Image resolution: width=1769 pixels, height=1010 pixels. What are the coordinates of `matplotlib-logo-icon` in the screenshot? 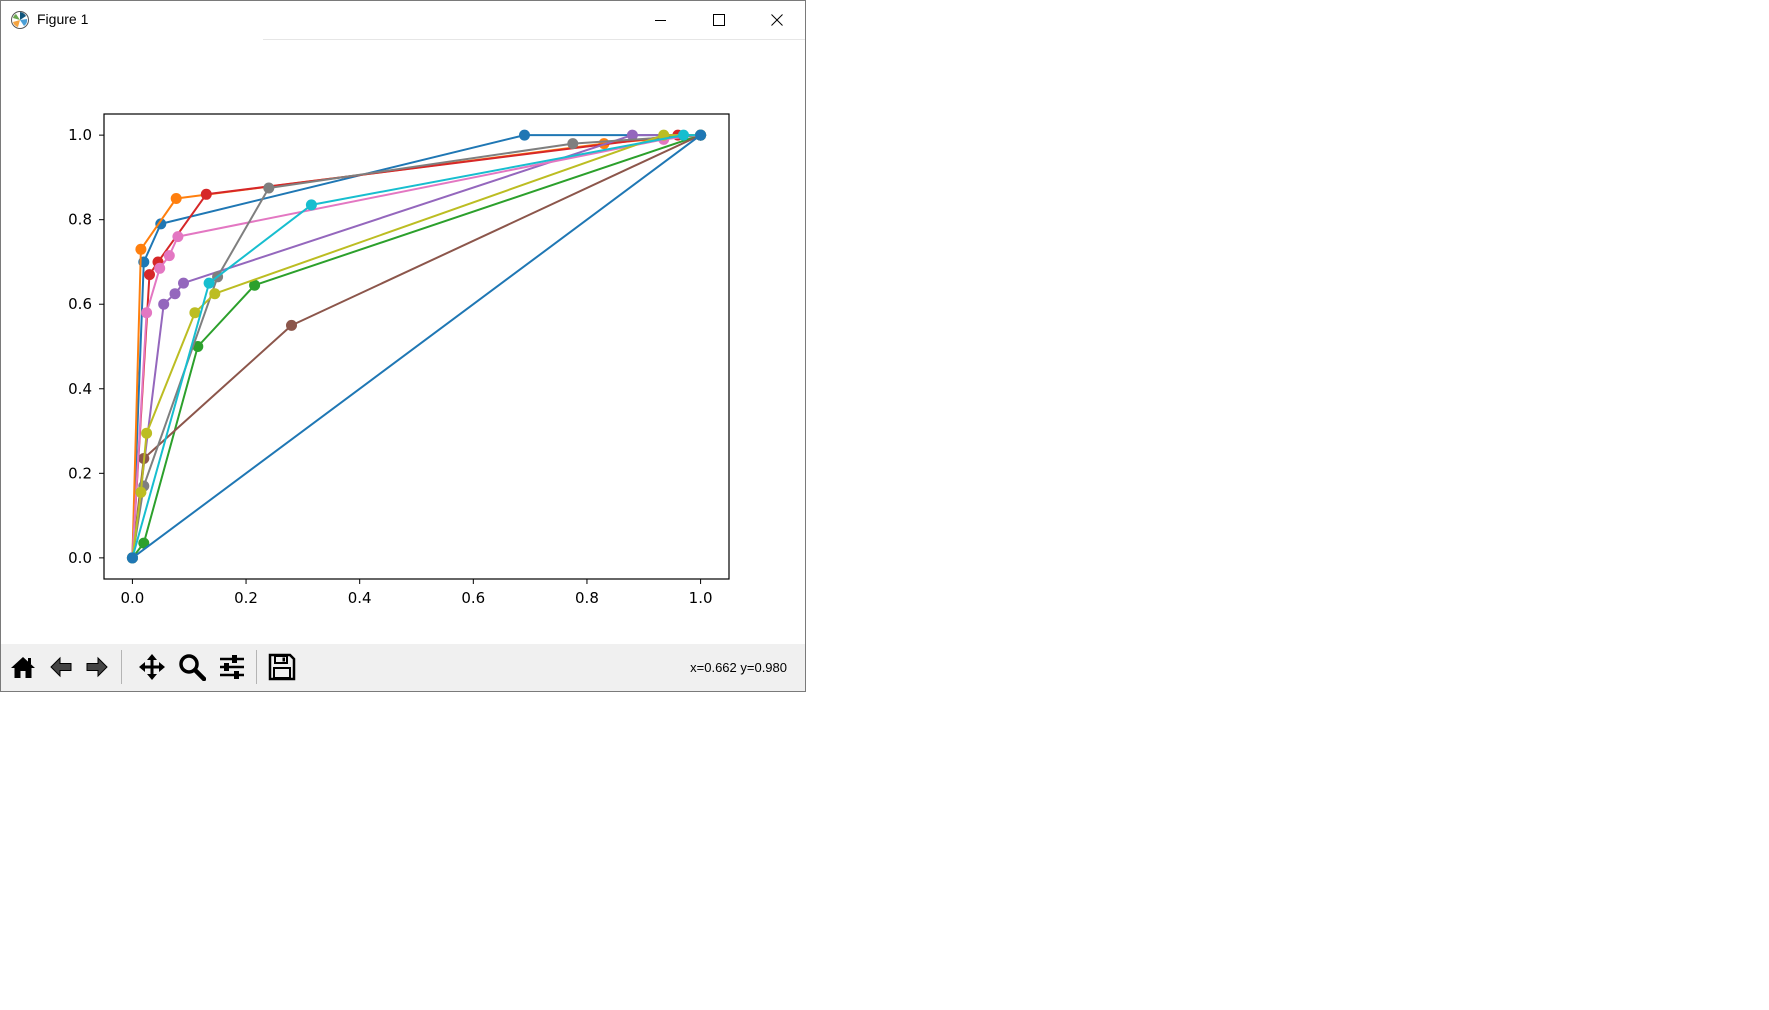 It's located at (20, 20).